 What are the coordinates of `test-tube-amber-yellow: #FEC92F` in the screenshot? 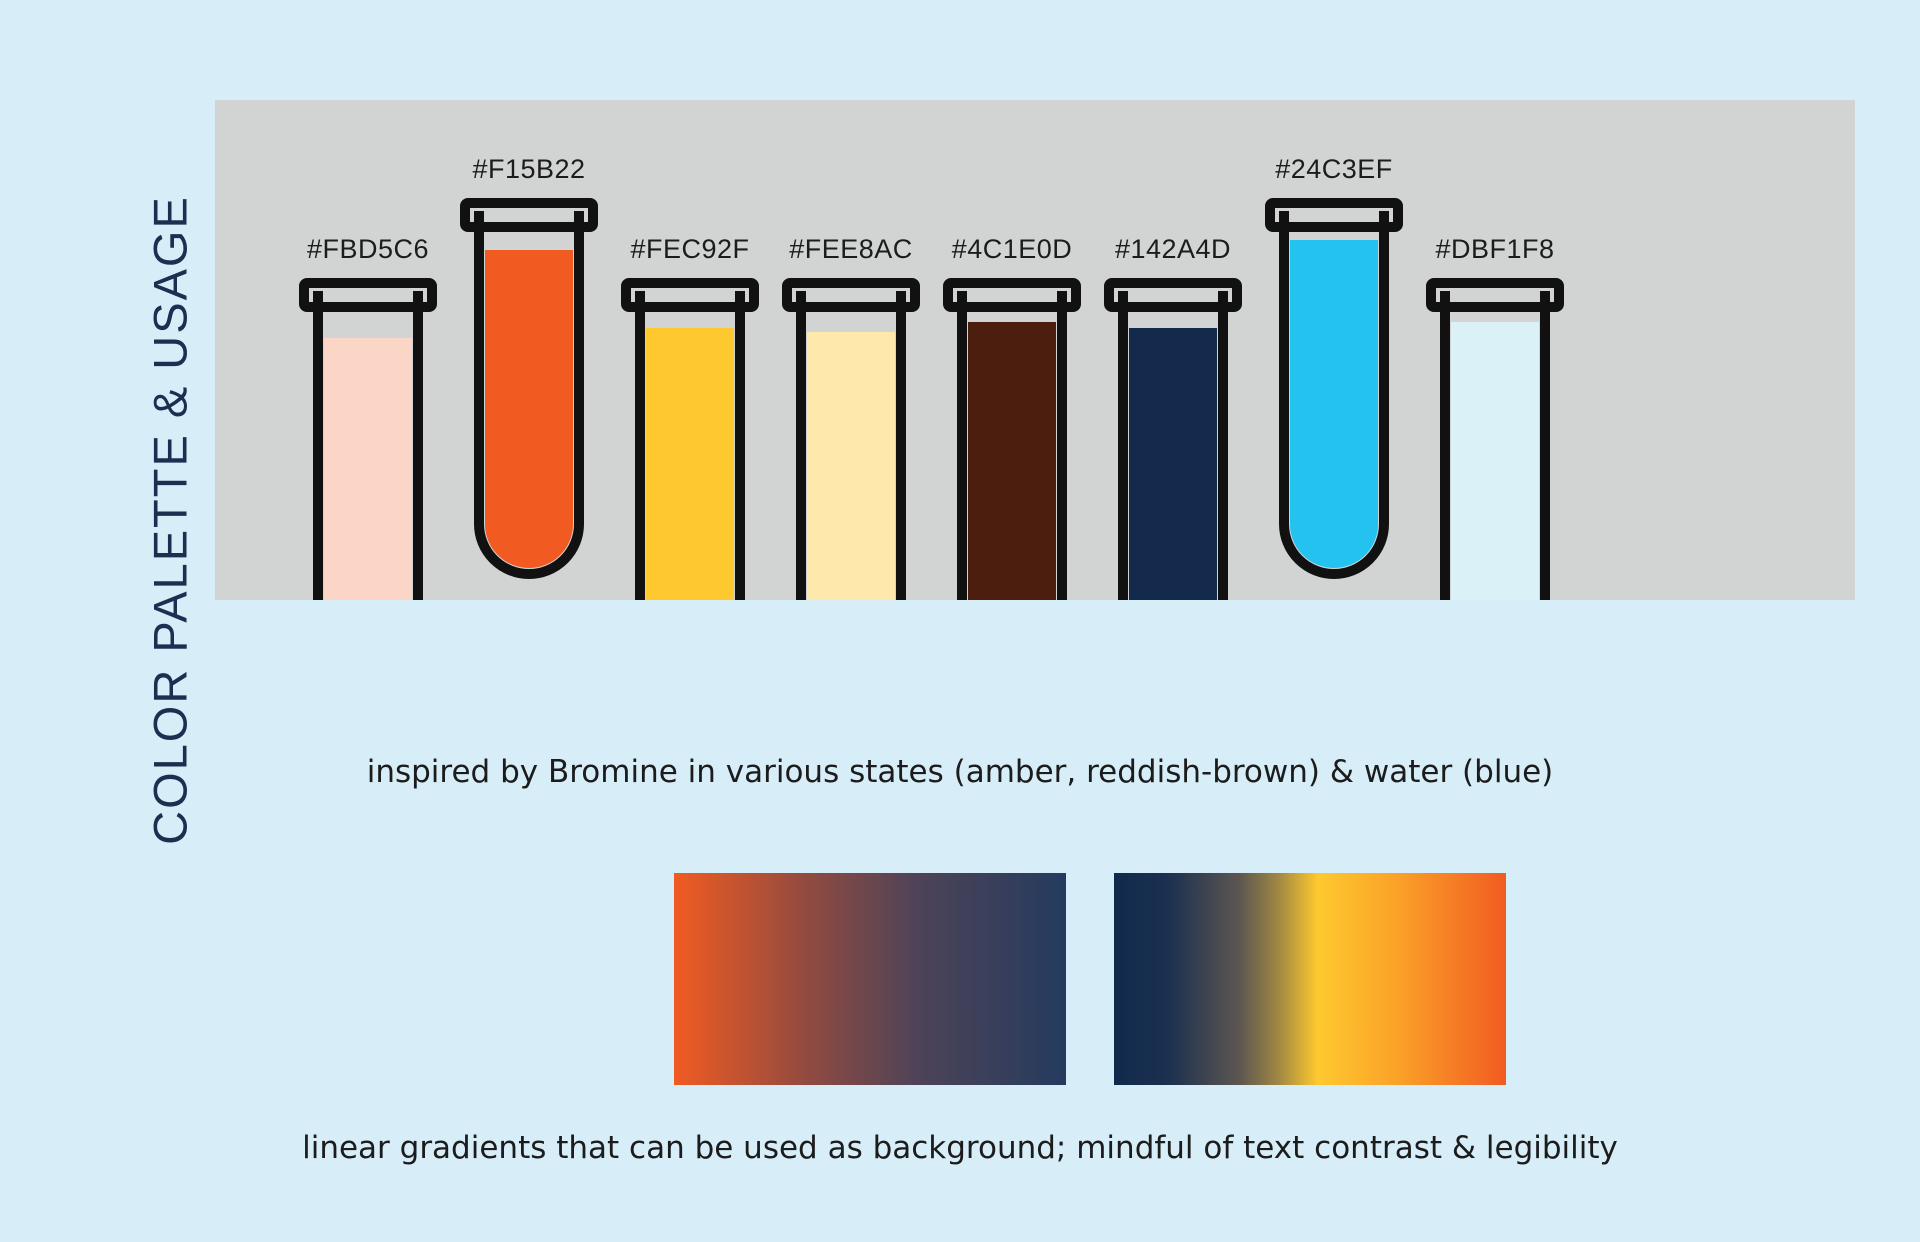 It's located at (690, 350).